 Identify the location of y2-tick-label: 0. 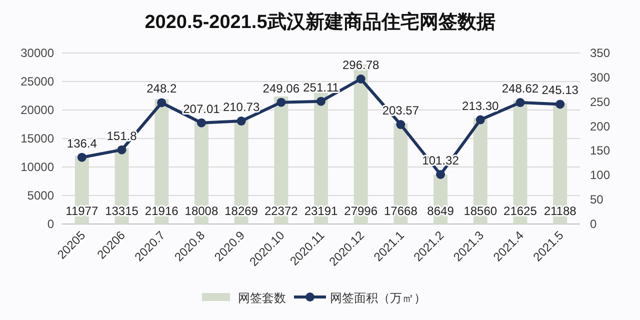
(593, 224).